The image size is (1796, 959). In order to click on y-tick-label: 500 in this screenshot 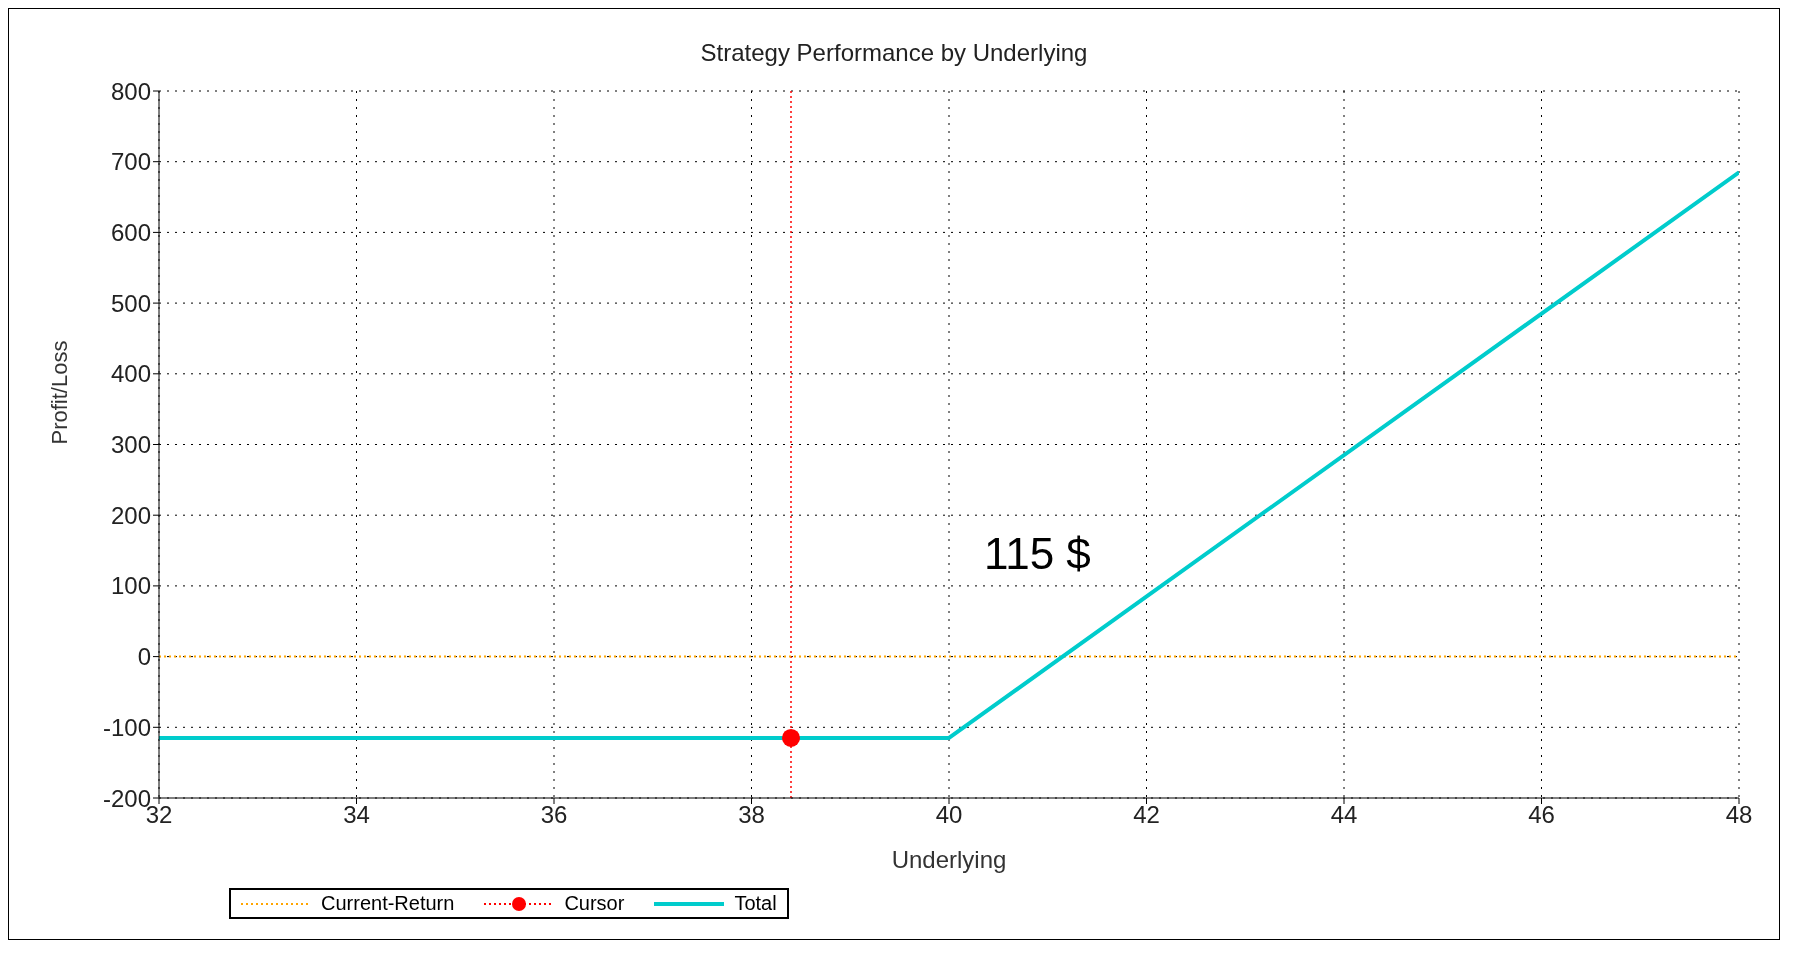, I will do `click(130, 303)`.